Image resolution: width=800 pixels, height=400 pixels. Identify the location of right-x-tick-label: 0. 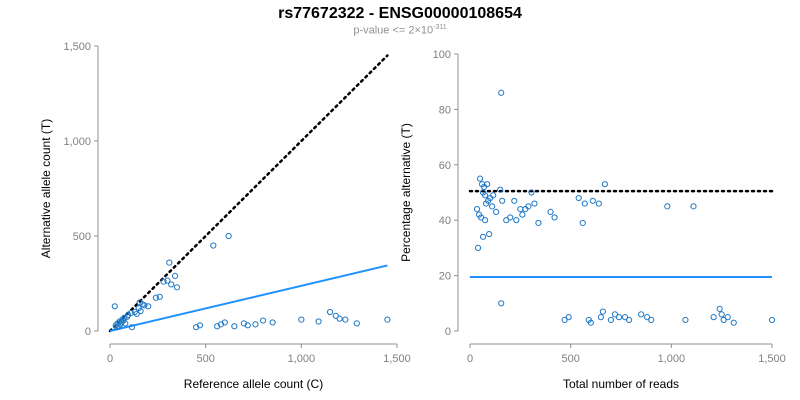
(470, 359).